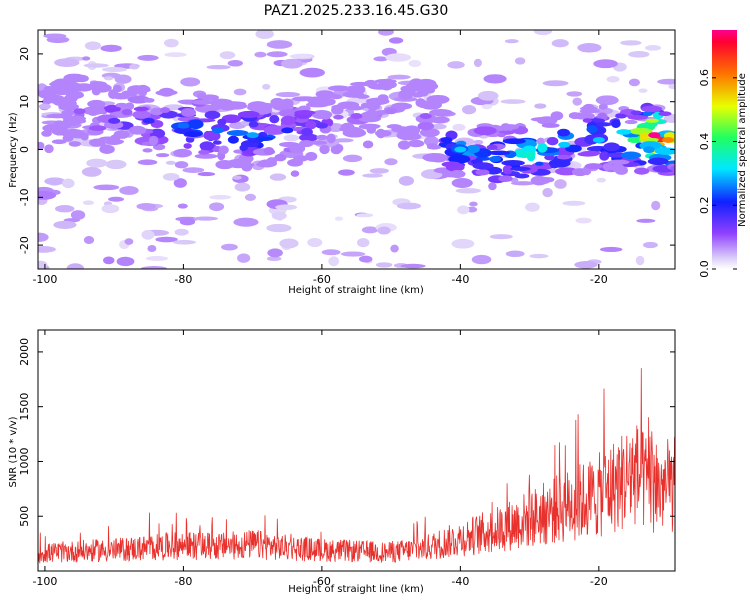 The width and height of the screenshot is (750, 600). What do you see at coordinates (24, 102) in the screenshot?
I see `y-tick-label: 10` at bounding box center [24, 102].